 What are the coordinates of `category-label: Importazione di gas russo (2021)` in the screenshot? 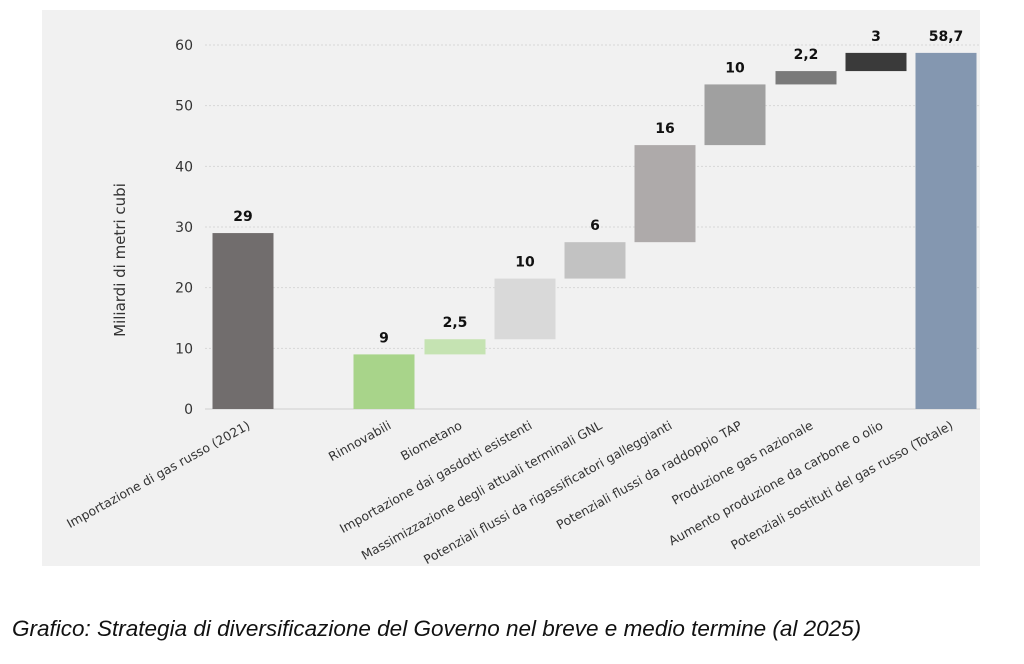 It's located at (158, 475).